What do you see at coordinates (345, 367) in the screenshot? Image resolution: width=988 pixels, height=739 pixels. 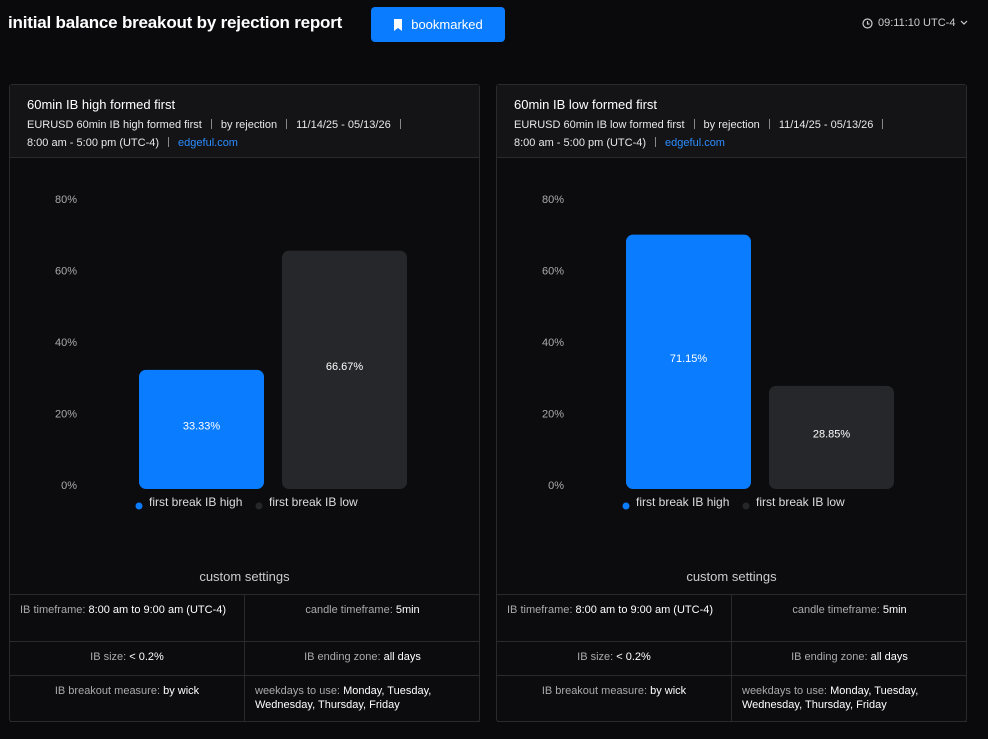 I see `value-label: 66.67%` at bounding box center [345, 367].